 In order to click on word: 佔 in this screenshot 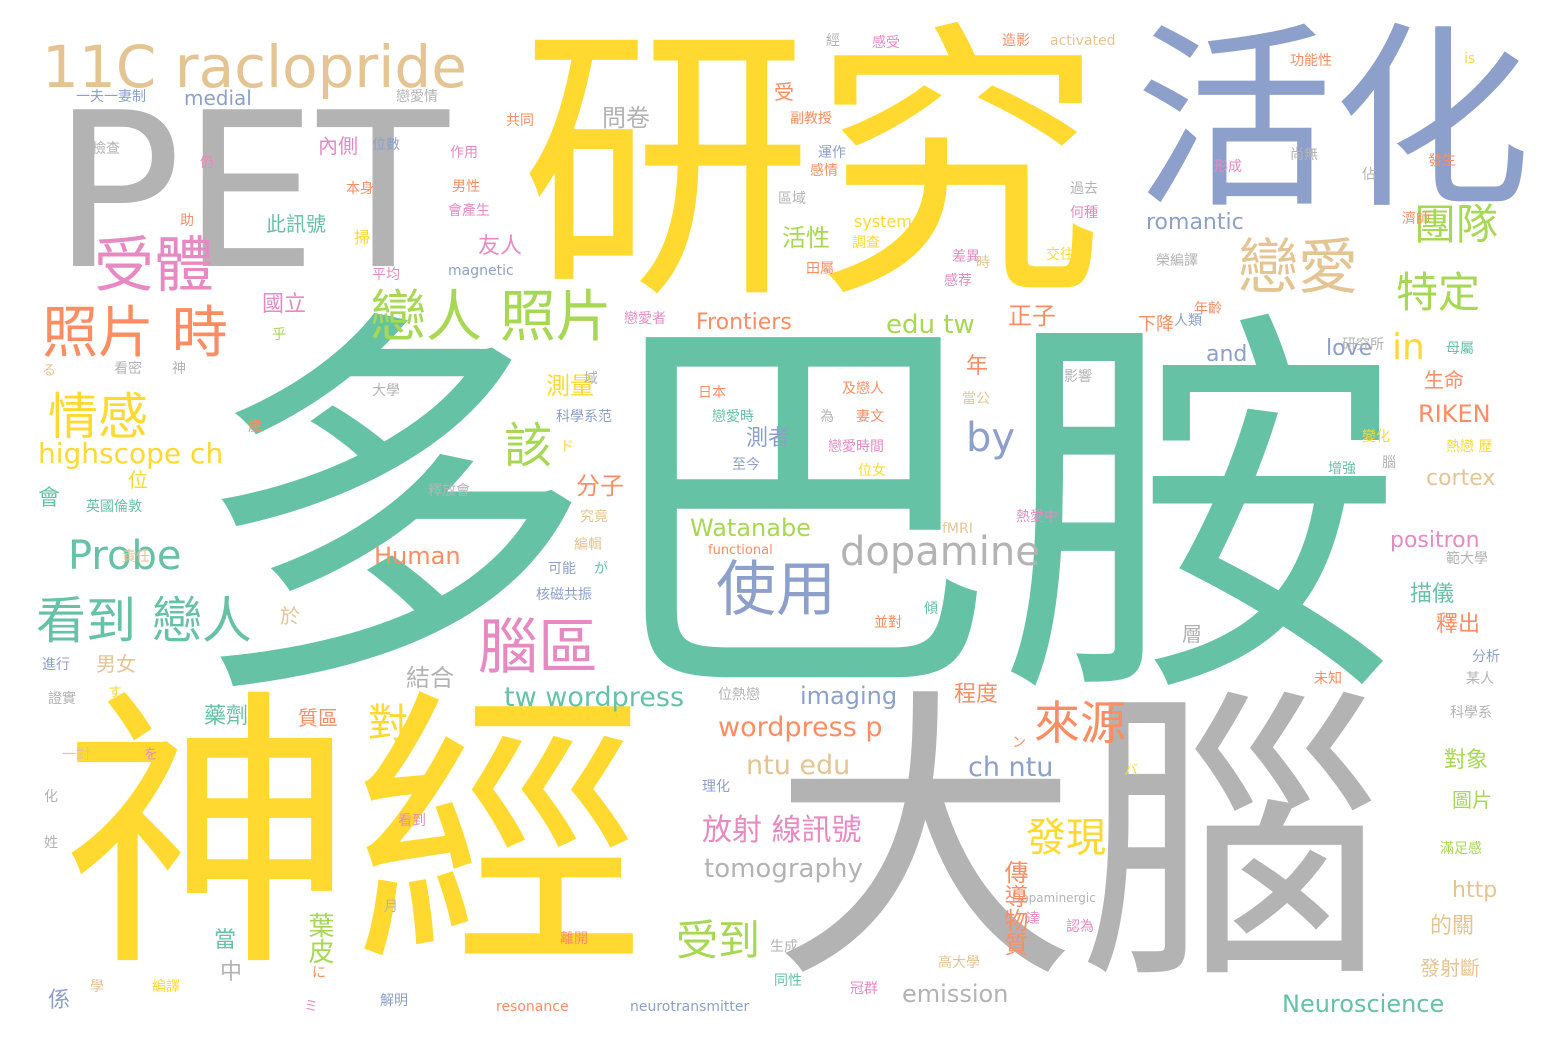, I will do `click(1369, 175)`.